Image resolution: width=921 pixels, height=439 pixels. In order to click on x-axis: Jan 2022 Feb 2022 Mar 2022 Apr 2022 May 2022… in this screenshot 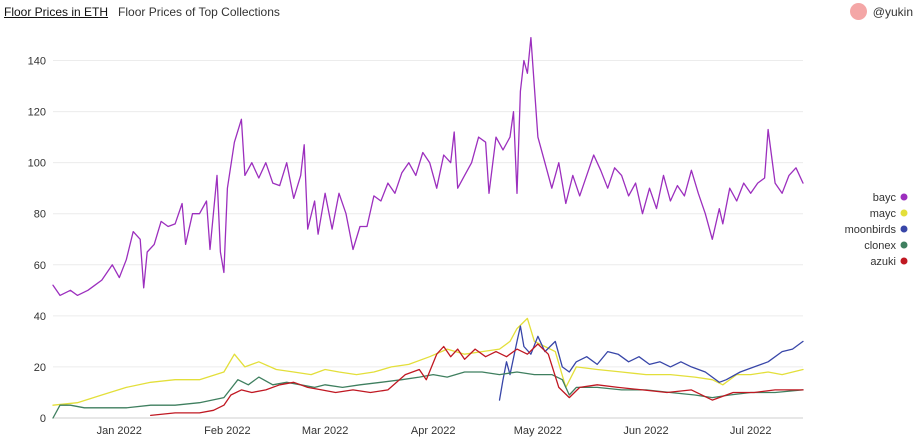, I will do `click(434, 431)`.